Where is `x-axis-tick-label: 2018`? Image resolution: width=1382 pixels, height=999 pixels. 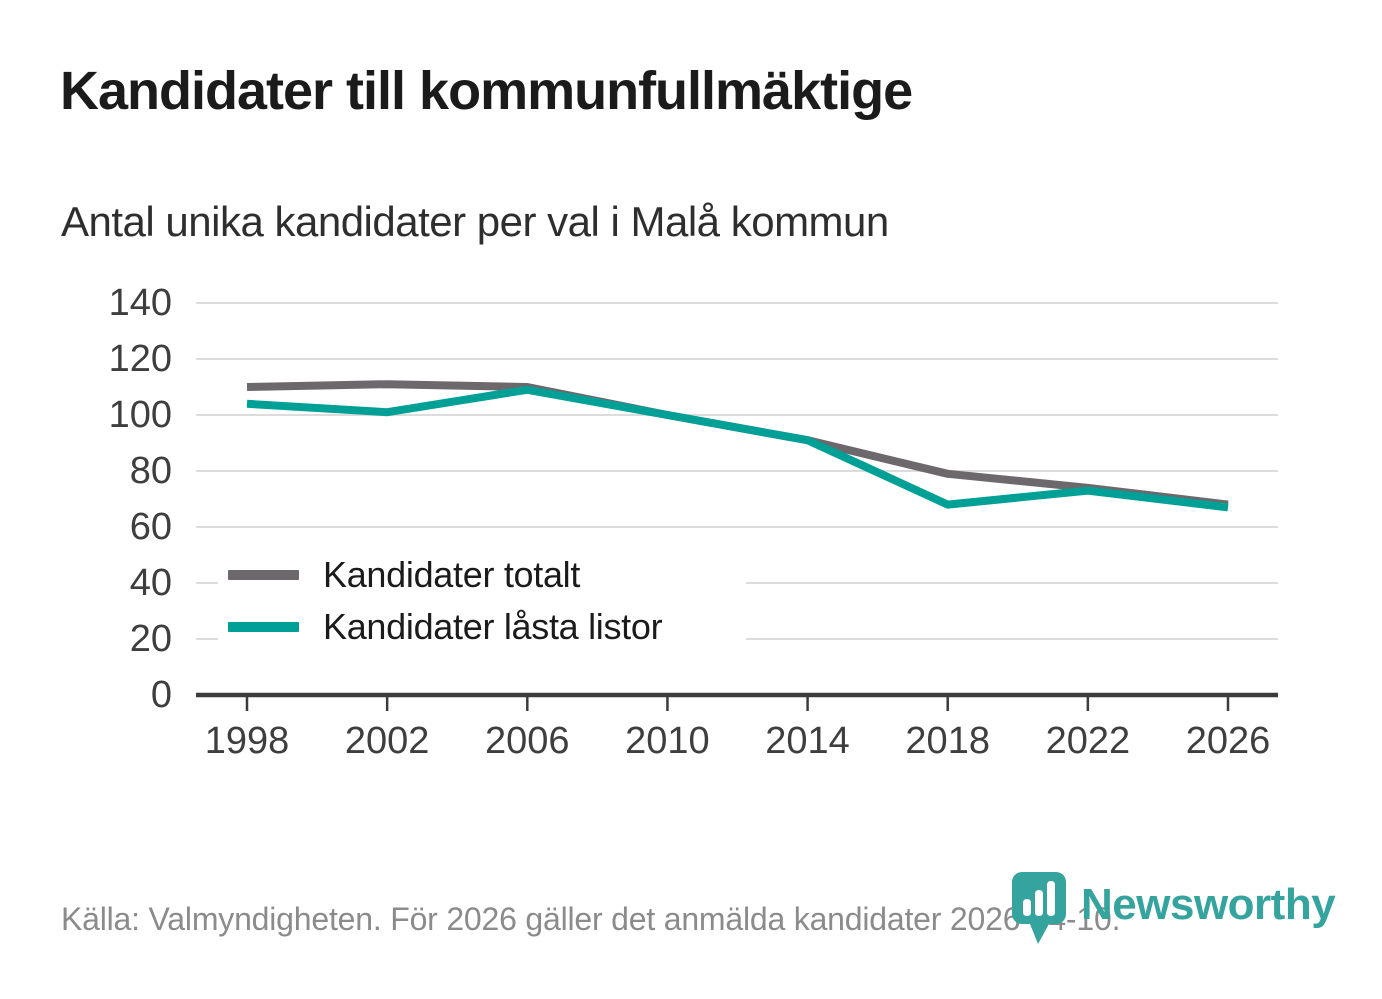
x-axis-tick-label: 2018 is located at coordinates (947, 741).